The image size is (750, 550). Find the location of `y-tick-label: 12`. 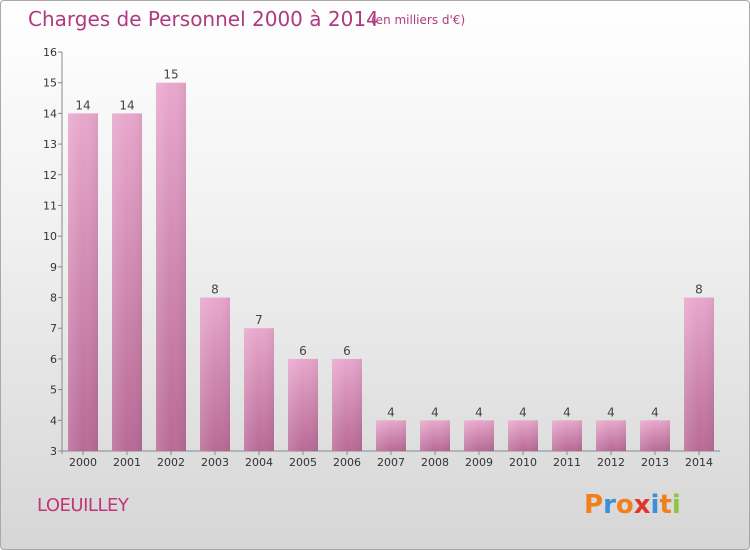

y-tick-label: 12 is located at coordinates (50, 175).